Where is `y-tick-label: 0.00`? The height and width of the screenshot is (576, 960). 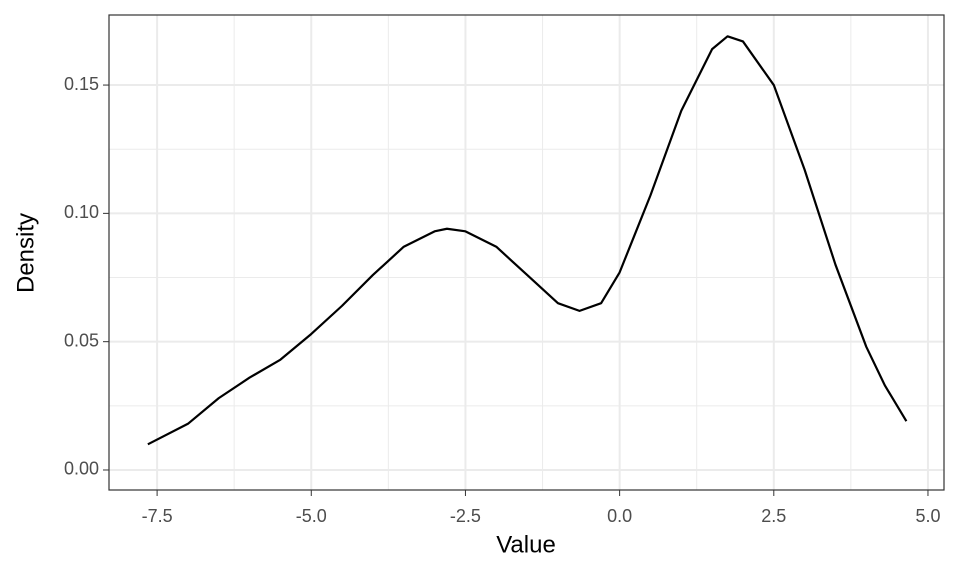 y-tick-label: 0.00 is located at coordinates (81, 469).